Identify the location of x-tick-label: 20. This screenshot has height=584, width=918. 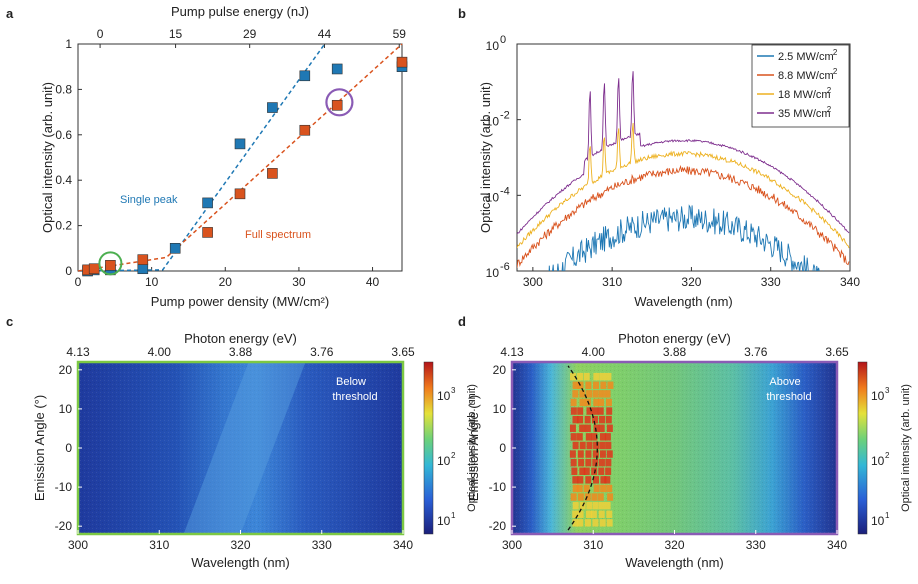
(226, 282).